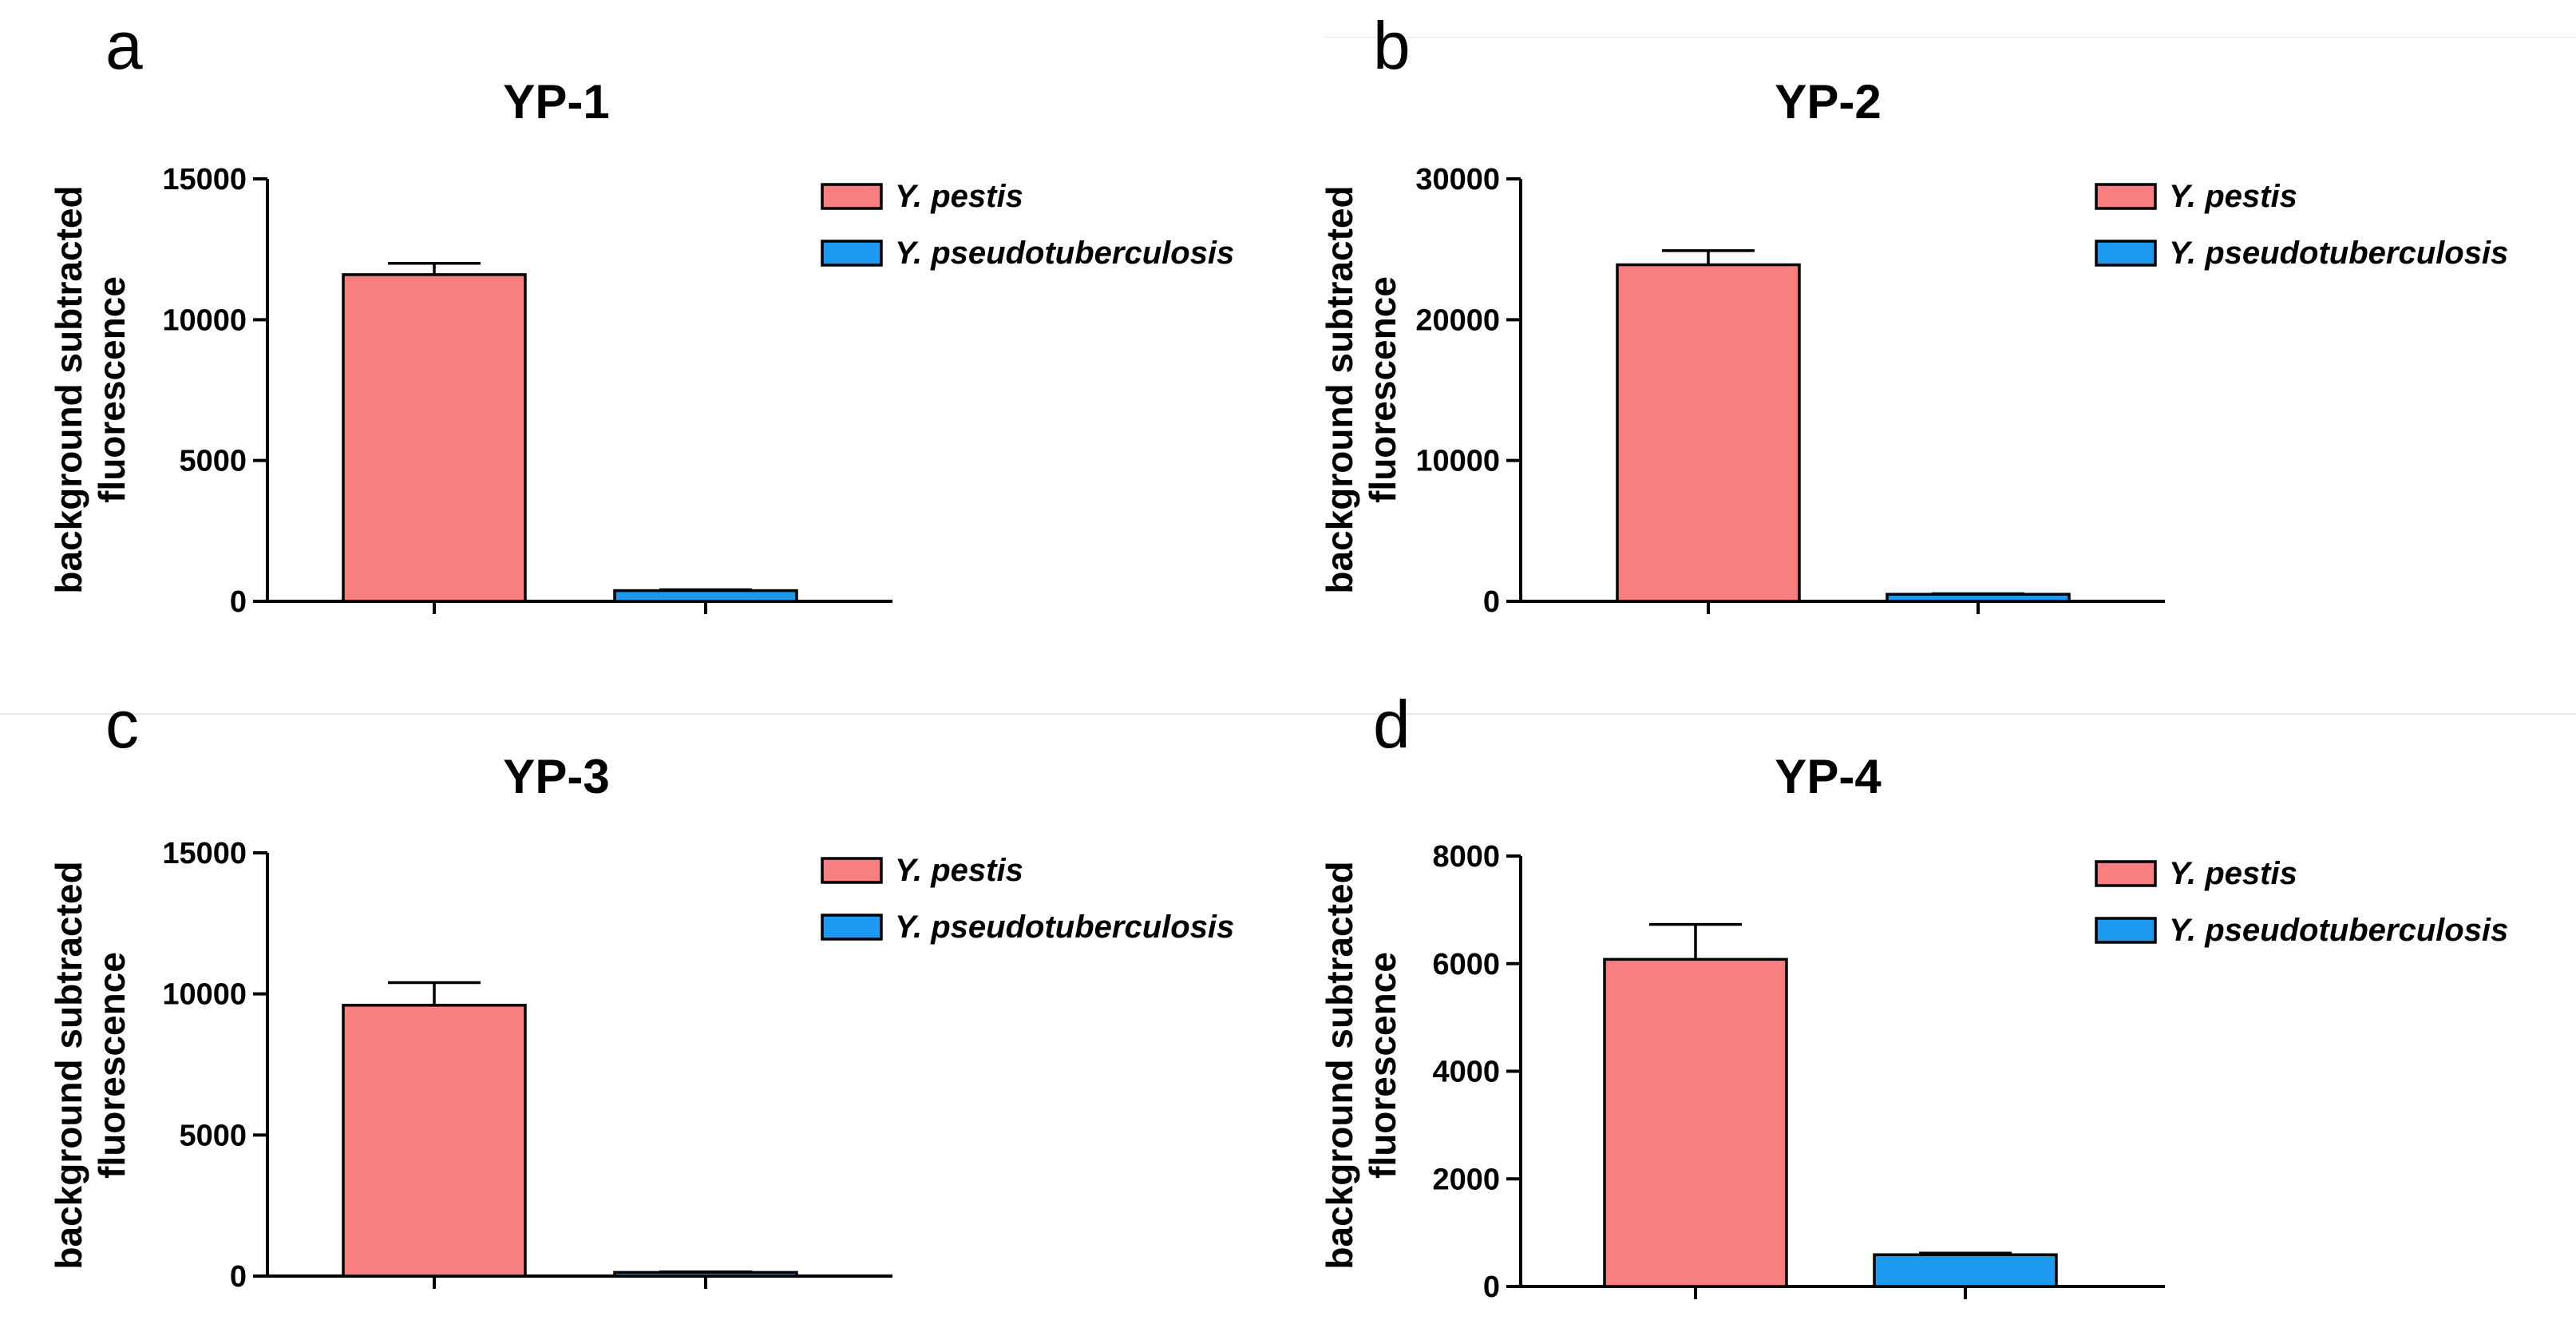 This screenshot has width=2576, height=1320. I want to click on top-divider, so click(1951, 37).